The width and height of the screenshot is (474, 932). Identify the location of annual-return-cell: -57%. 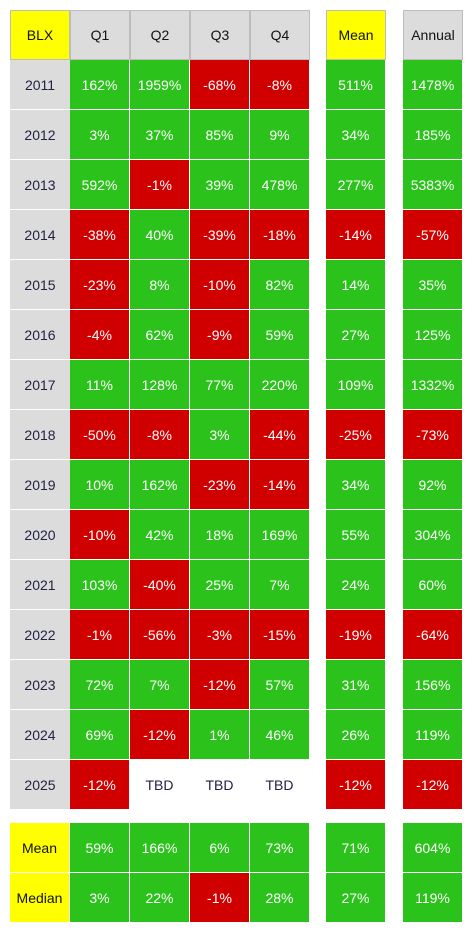
(433, 235).